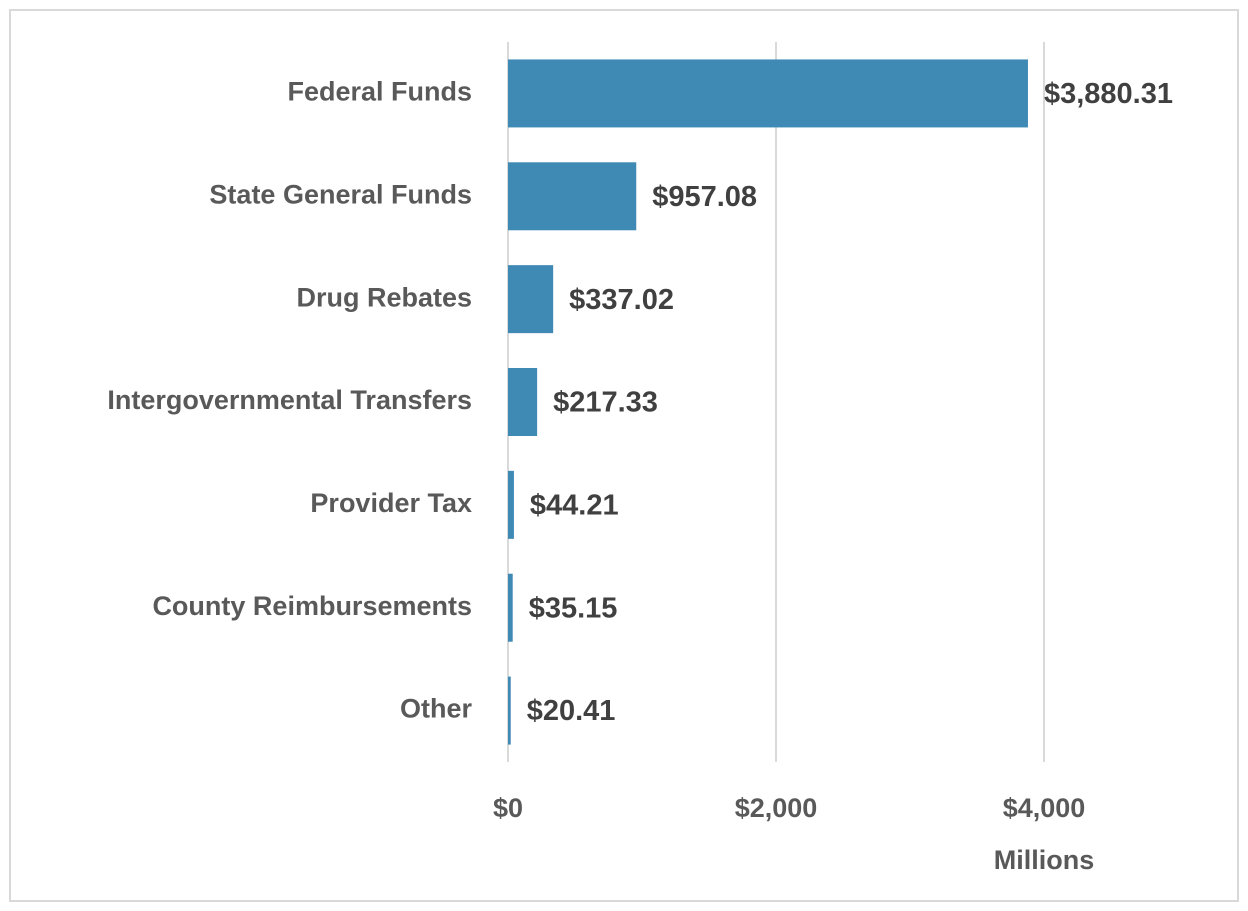 The height and width of the screenshot is (911, 1248). I want to click on x-tick-label: $4,000, so click(1044, 808).